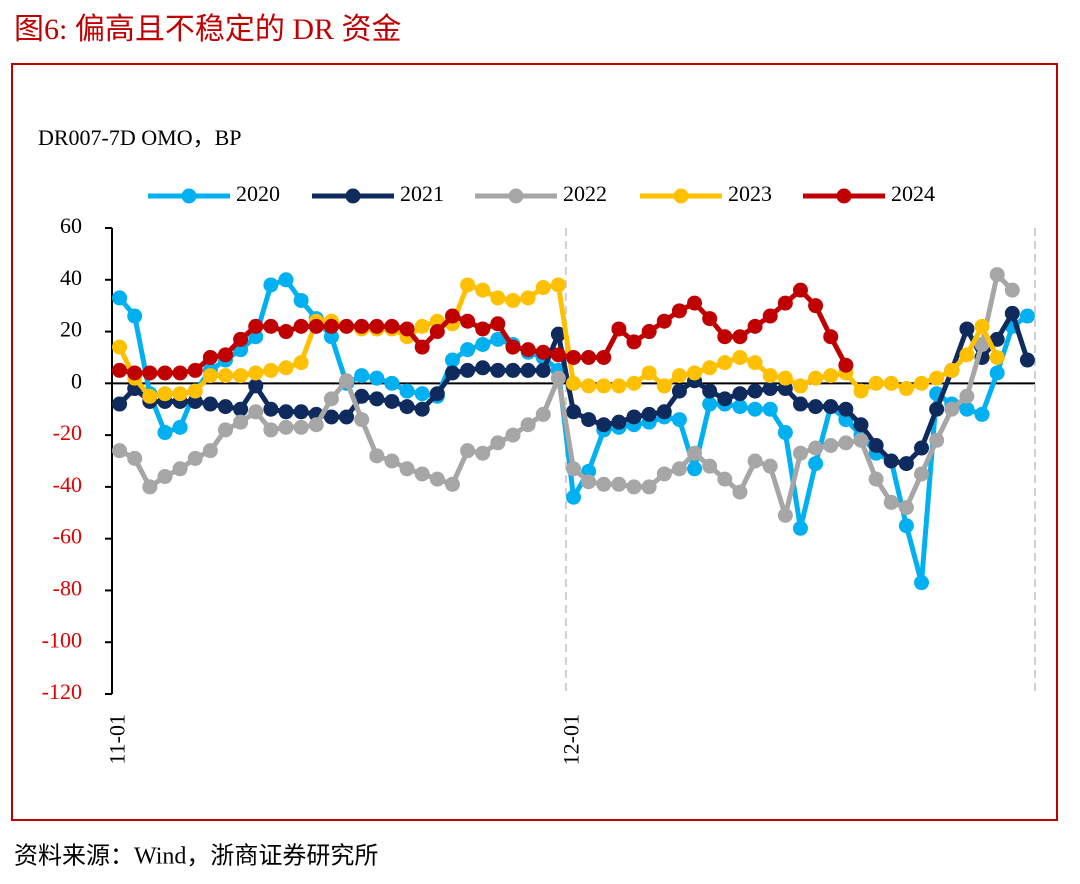 This screenshot has height=884, width=1080. Describe the element at coordinates (558, 340) in the screenshot. I see `series` at that location.